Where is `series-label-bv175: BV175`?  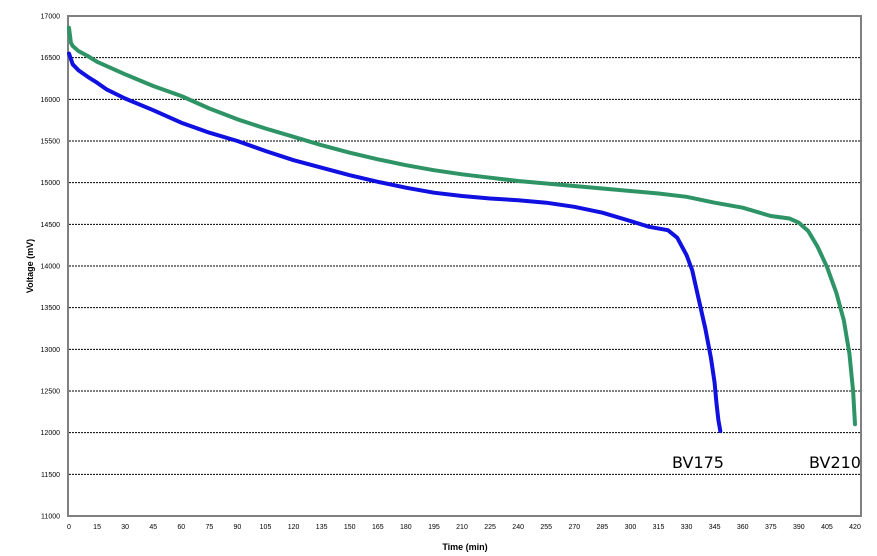
series-label-bv175: BV175 is located at coordinates (698, 462).